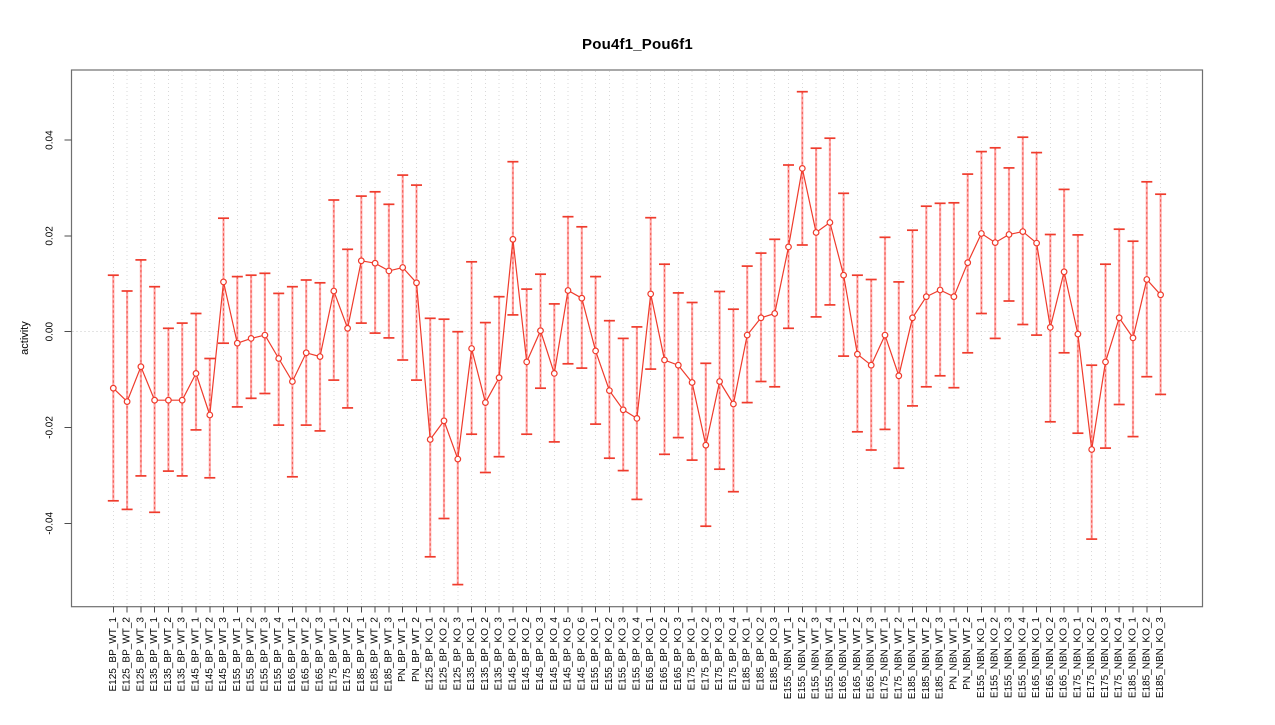  What do you see at coordinates (1119, 658) in the screenshot?
I see `svg-text: E175_NBN_KO_4` at bounding box center [1119, 658].